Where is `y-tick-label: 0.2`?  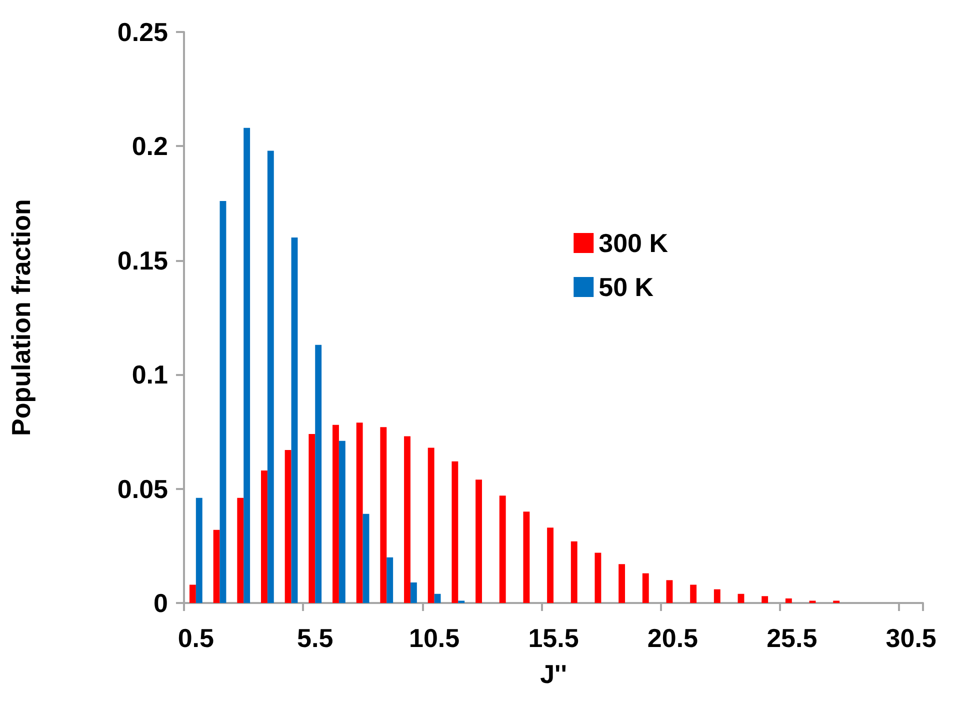 y-tick-label: 0.2 is located at coordinates (150, 146).